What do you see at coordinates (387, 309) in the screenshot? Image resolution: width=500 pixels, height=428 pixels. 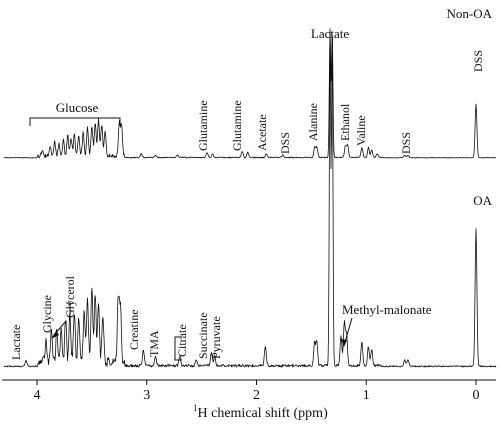 I see `annotation-methyl-malonate: Methyl-malonate` at bounding box center [387, 309].